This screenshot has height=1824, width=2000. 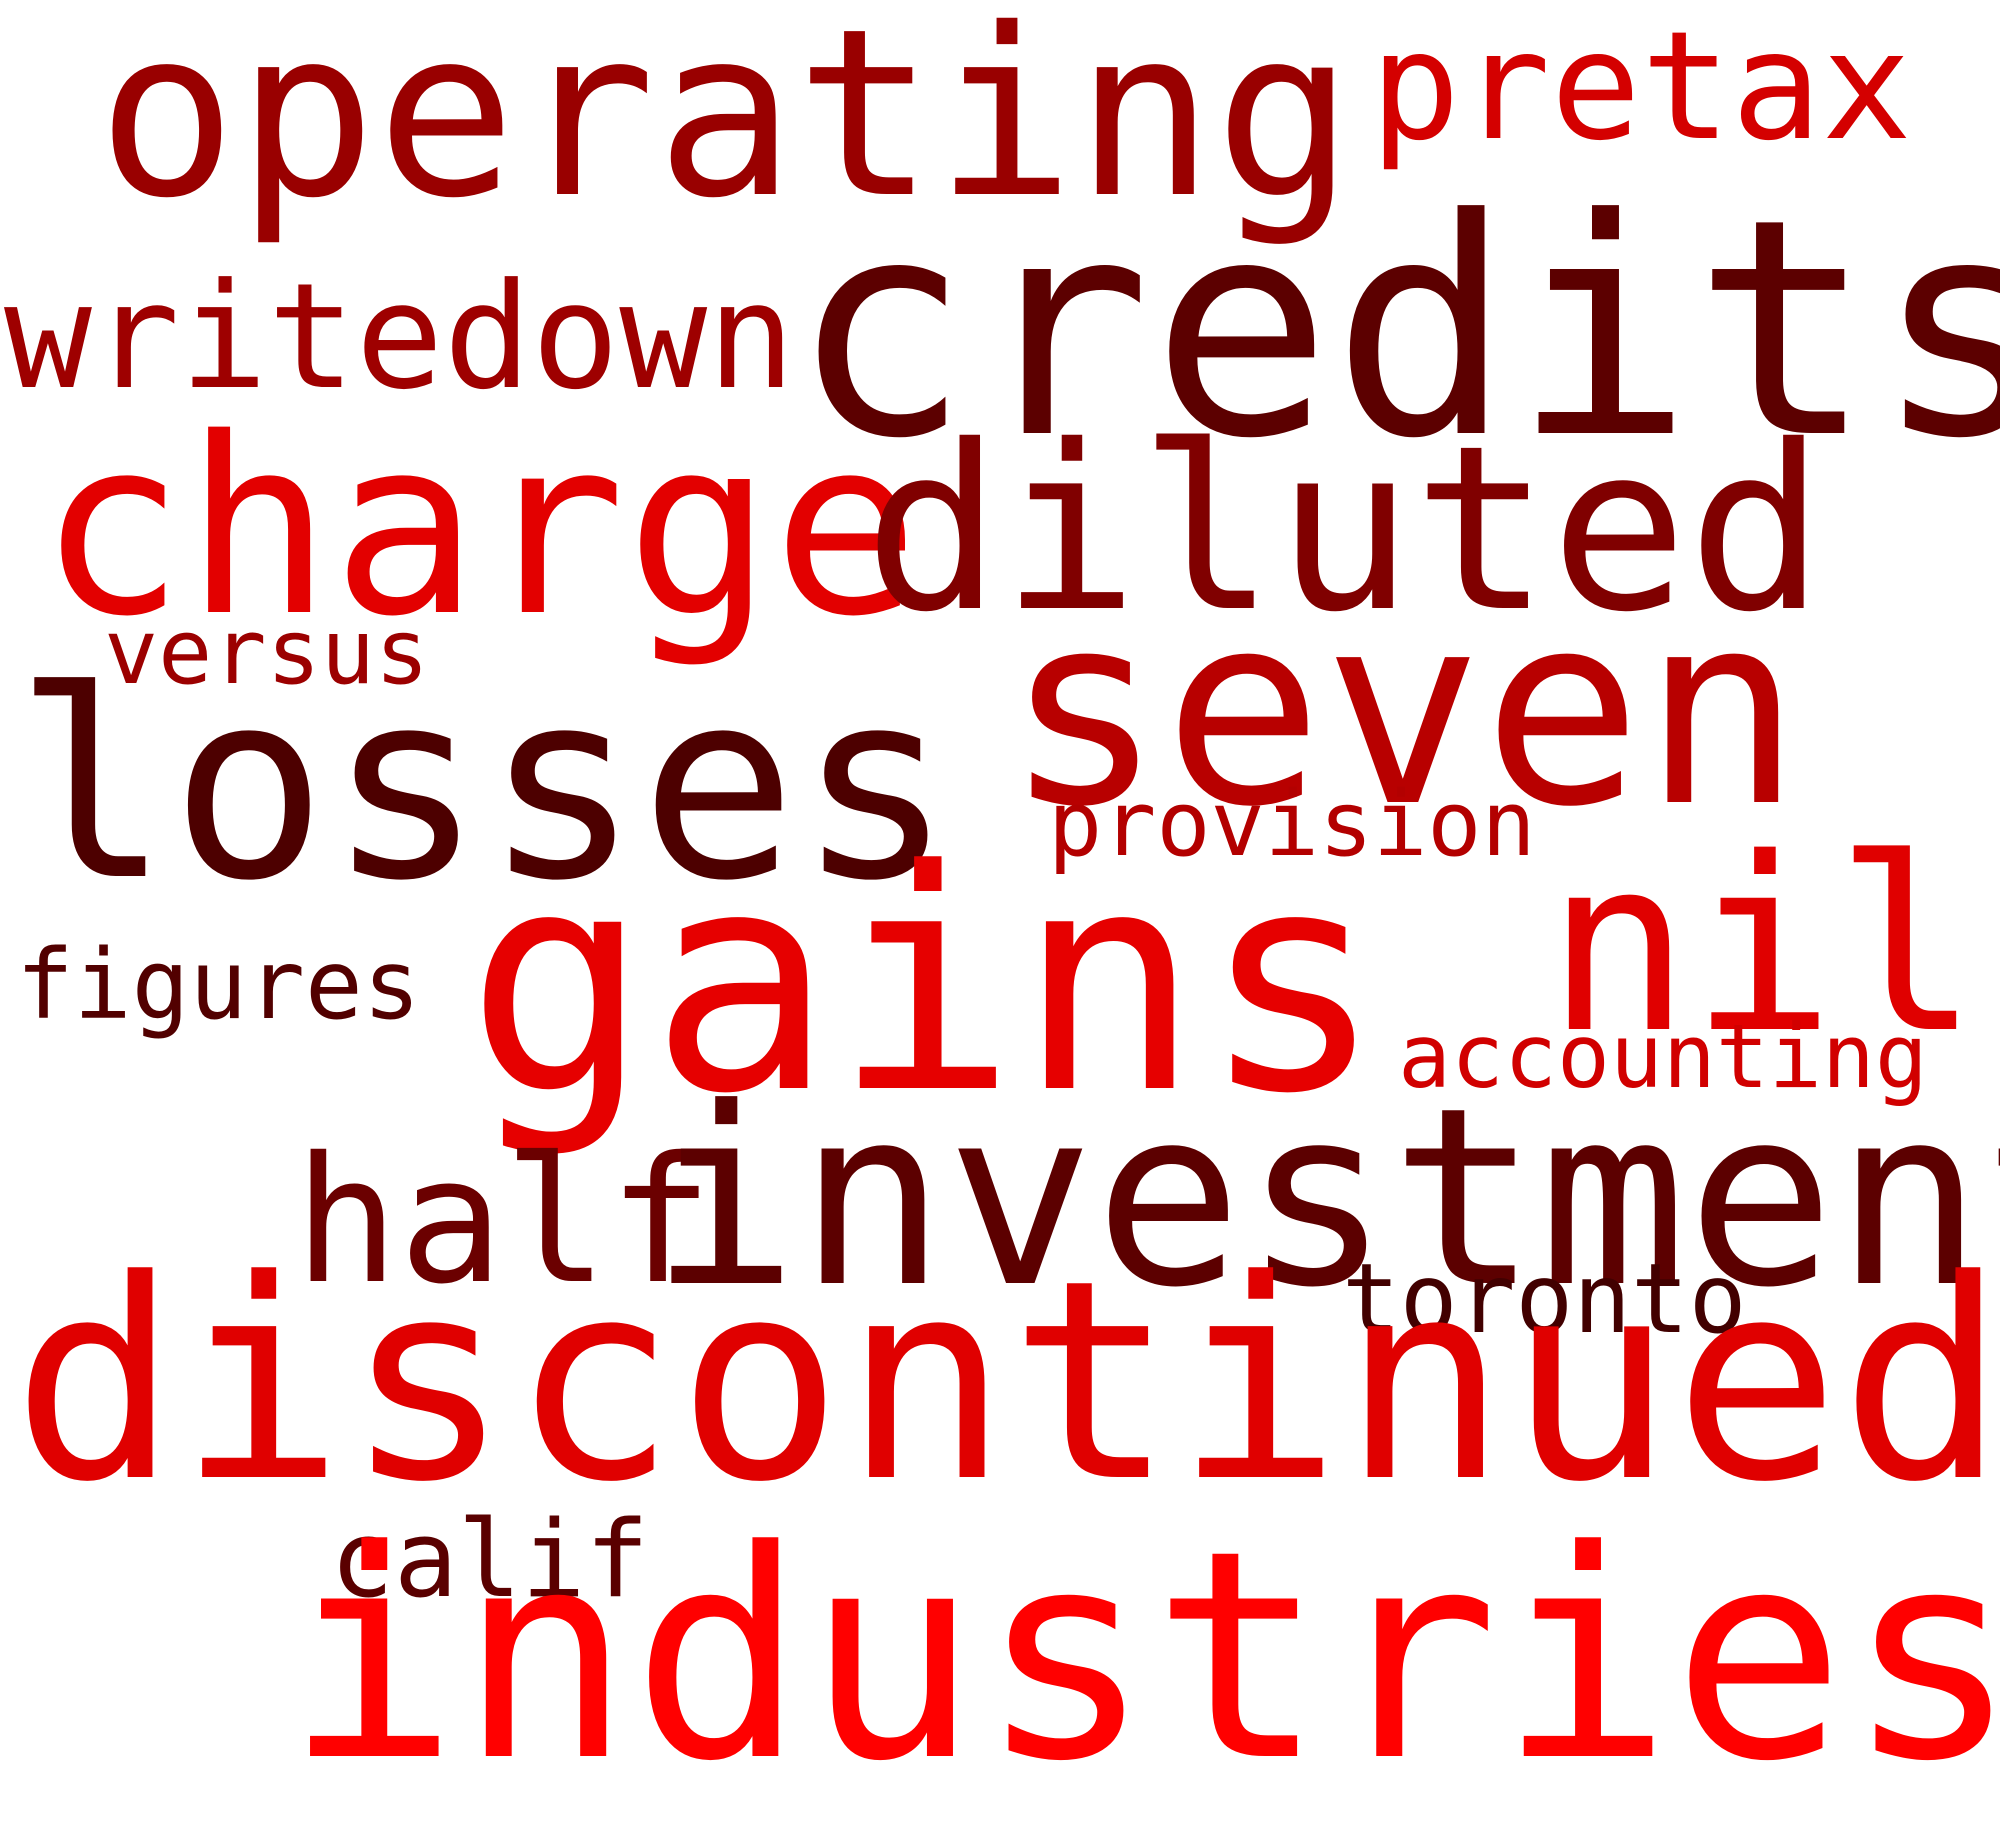 What do you see at coordinates (1344, 529) in the screenshot?
I see `word-diluted: diluted` at bounding box center [1344, 529].